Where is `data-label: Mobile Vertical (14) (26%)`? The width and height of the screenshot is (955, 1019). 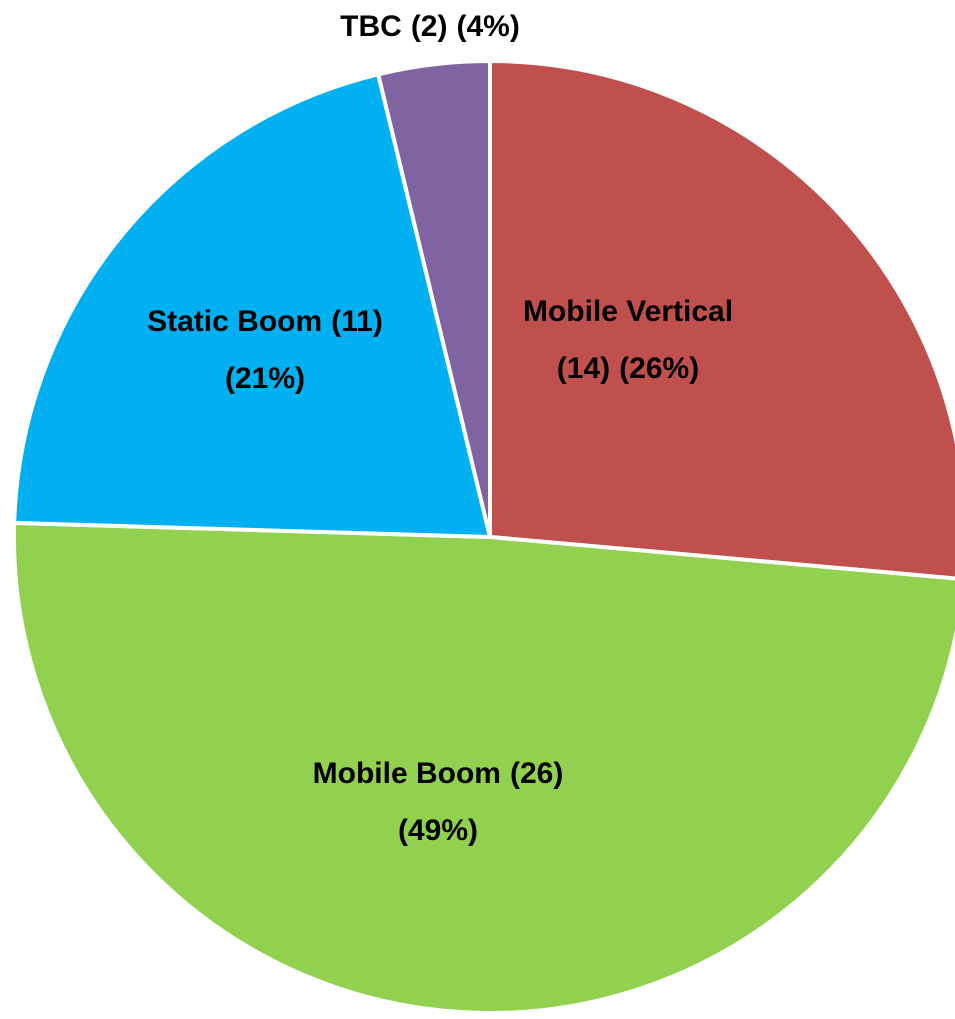
data-label: Mobile Vertical (14) (26%) is located at coordinates (628, 340).